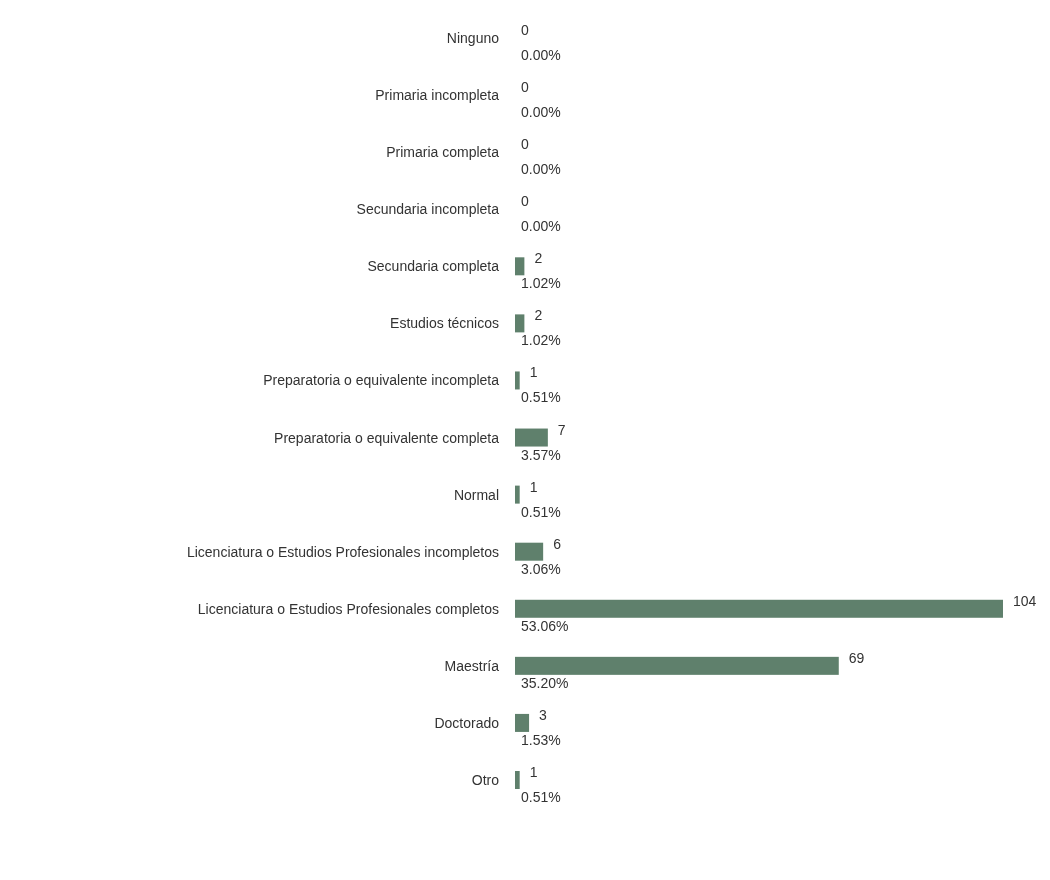 This screenshot has width=1050, height=880. I want to click on y-tick-label: Primaria incompleta, so click(437, 95).